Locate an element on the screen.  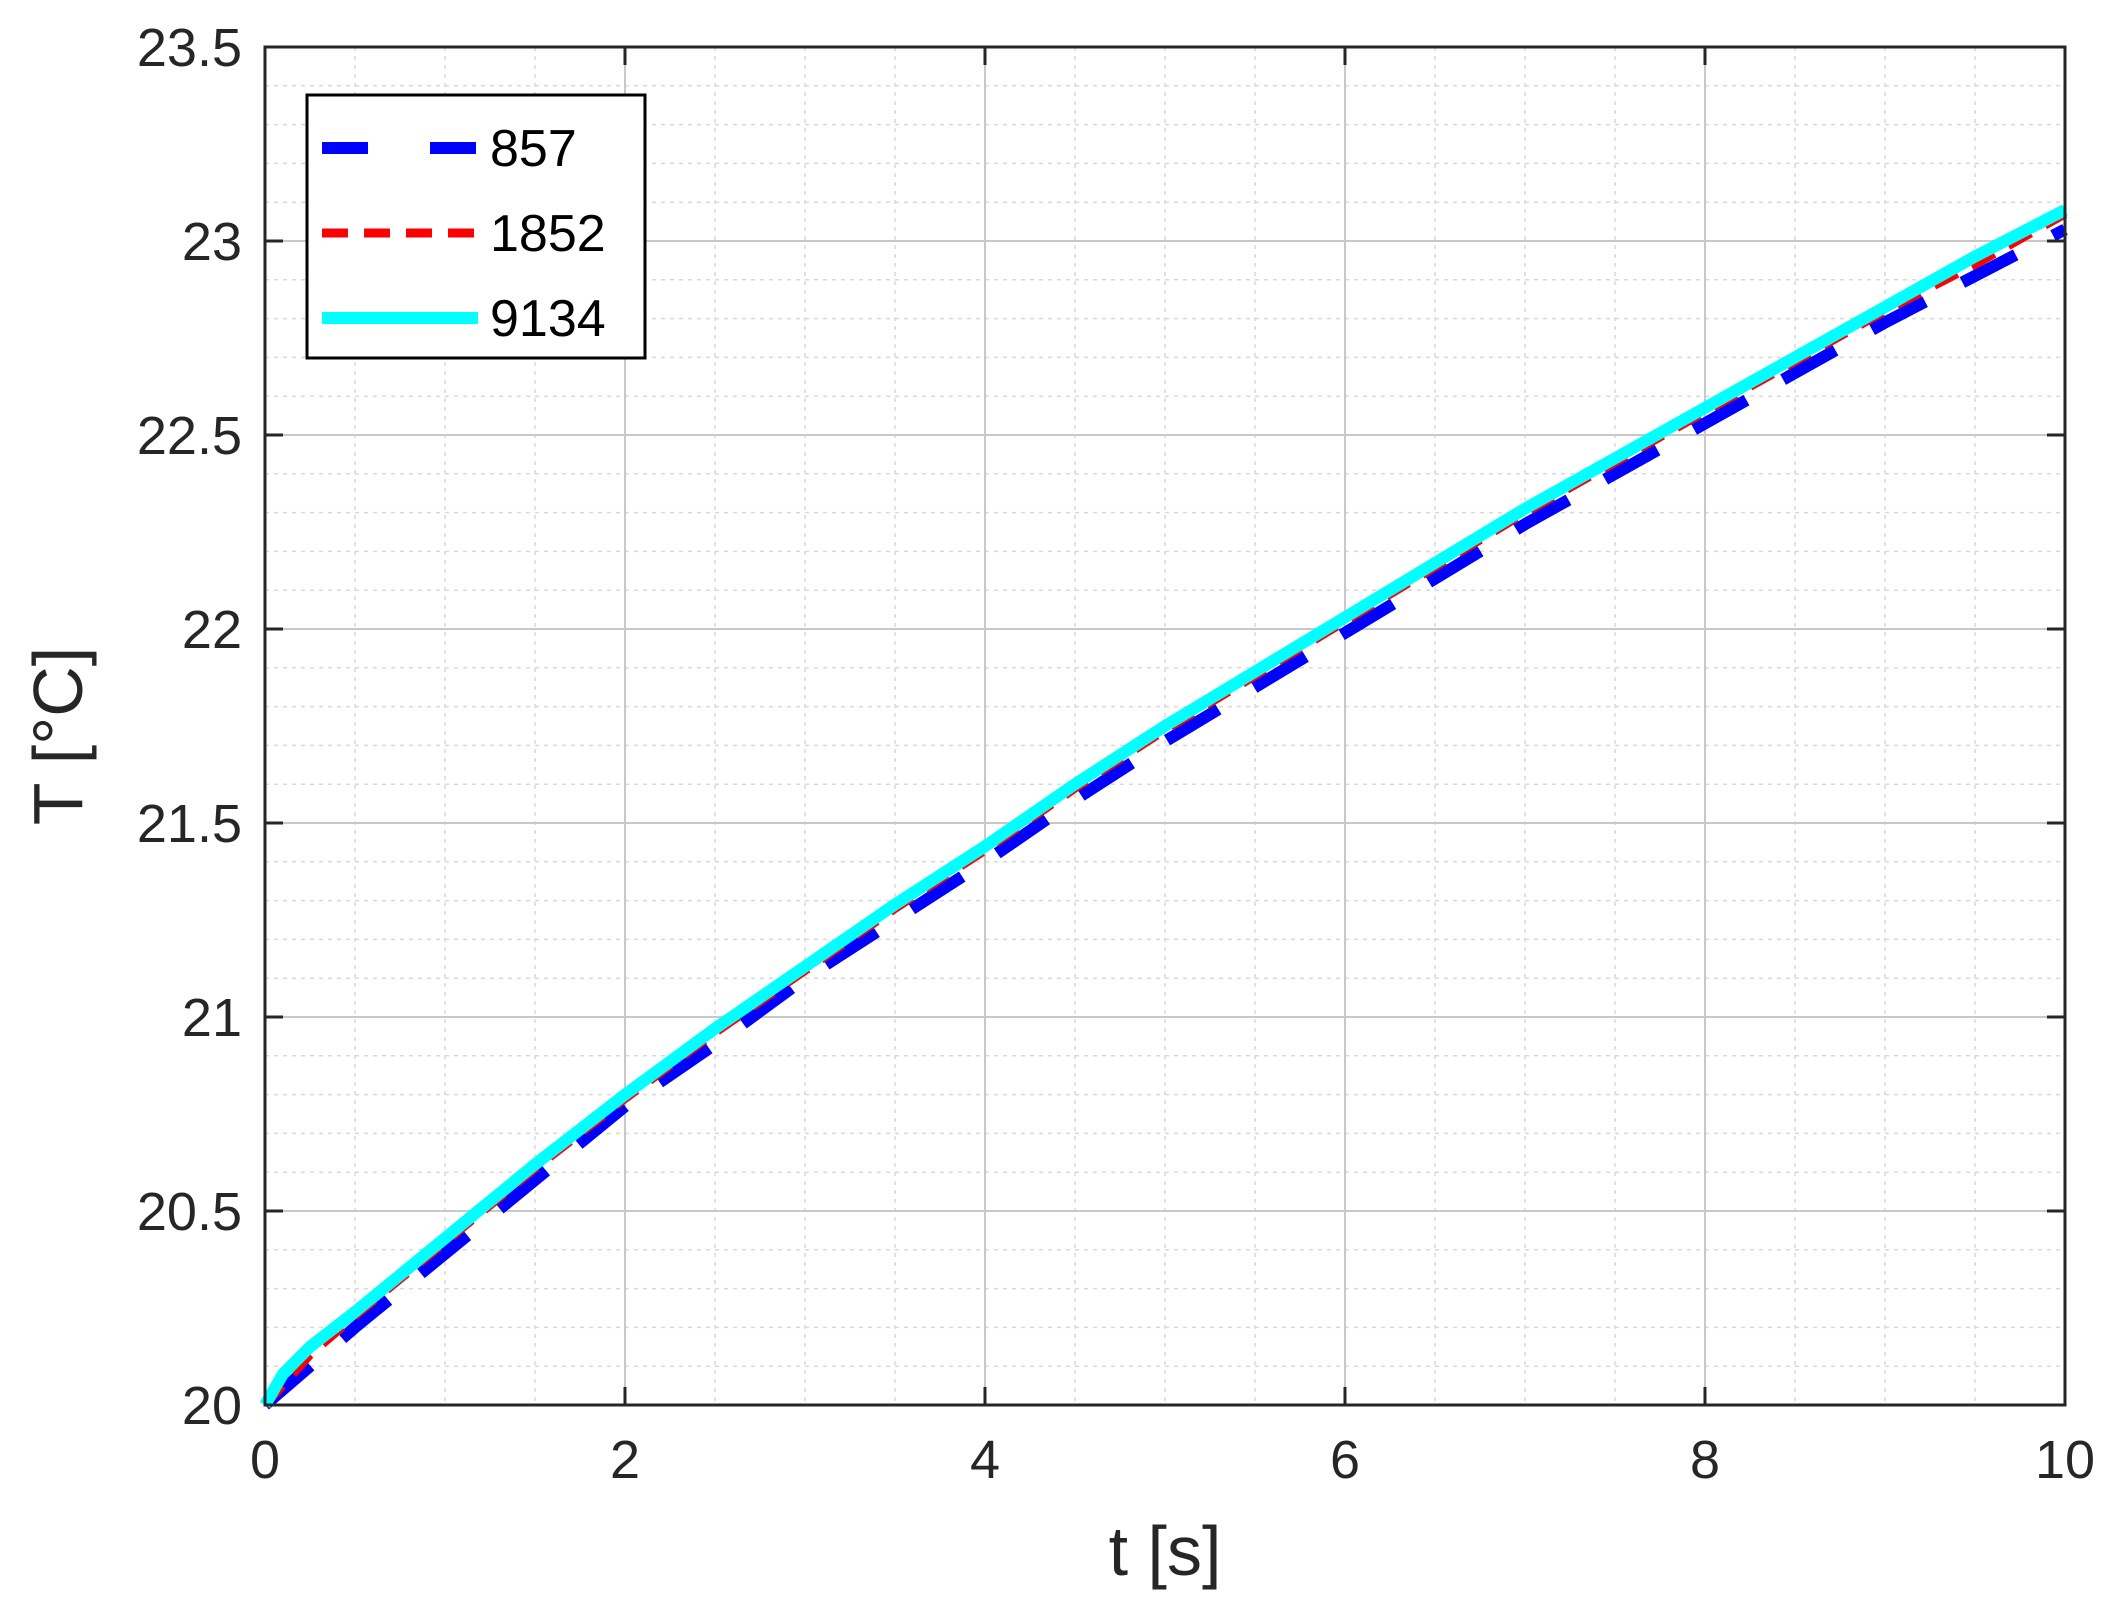
y-tick-label: 23.5 is located at coordinates (189, 48).